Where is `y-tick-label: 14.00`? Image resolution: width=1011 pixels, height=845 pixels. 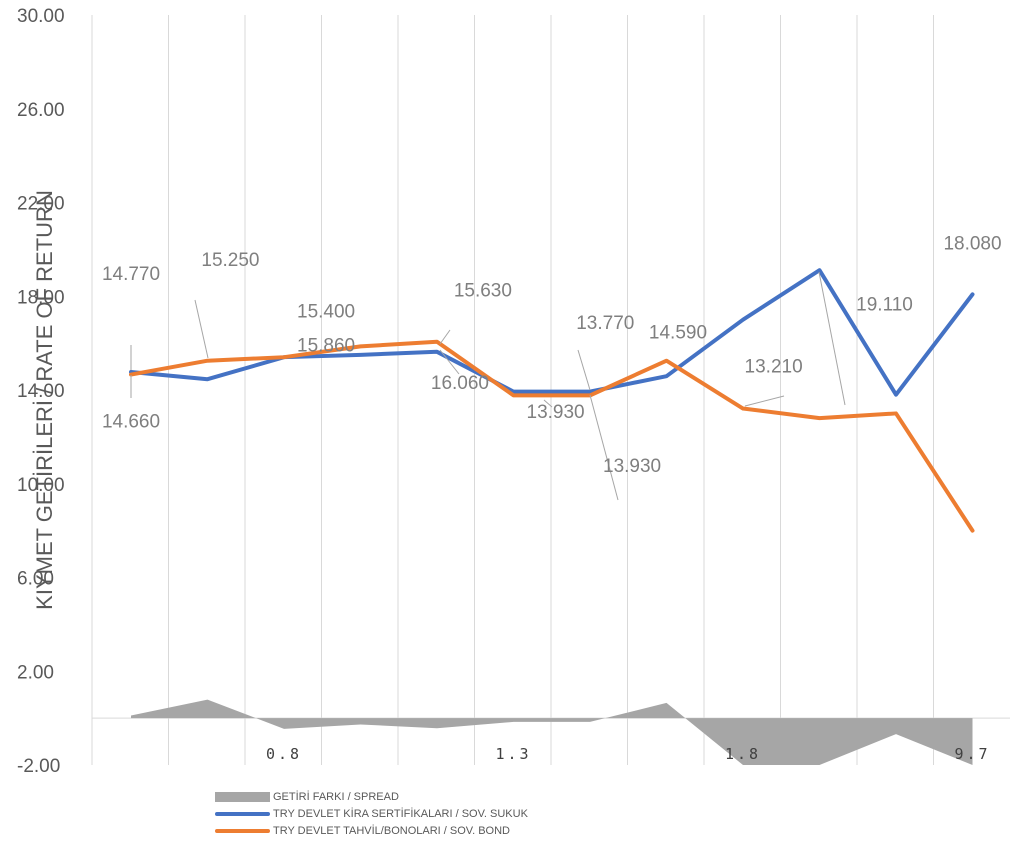
y-tick-label: 14.00 is located at coordinates (41, 391).